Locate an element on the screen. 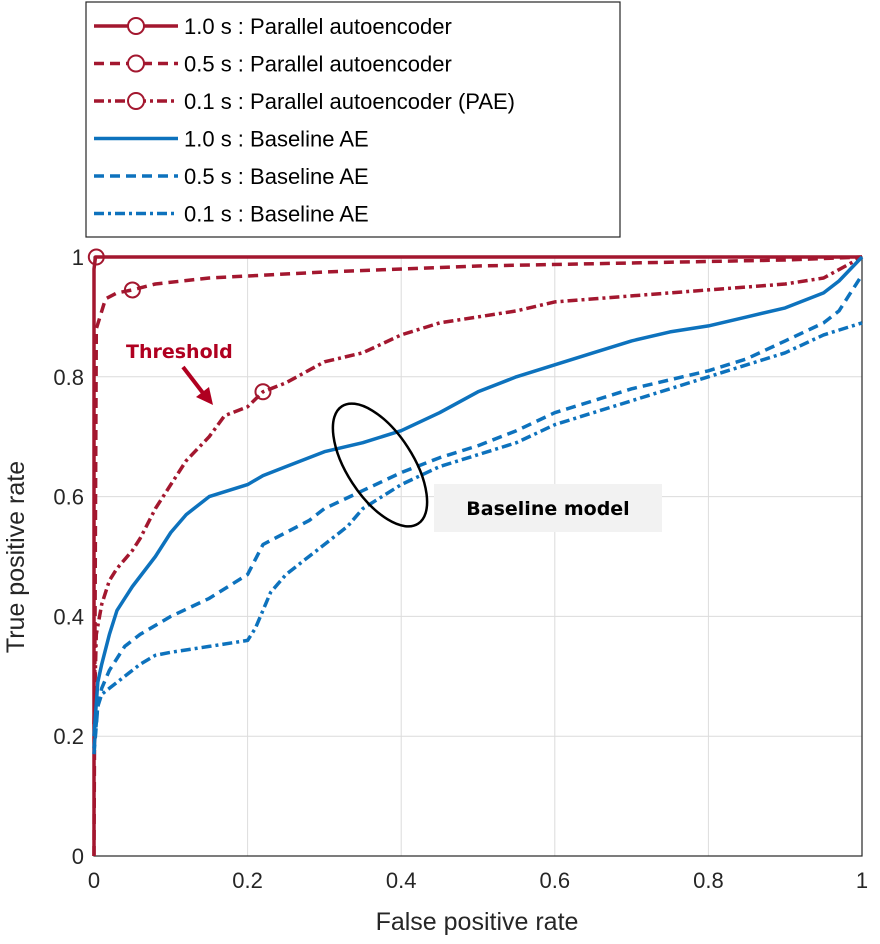 The width and height of the screenshot is (880, 944). threshold-arrow-shaft is located at coordinates (193, 380).